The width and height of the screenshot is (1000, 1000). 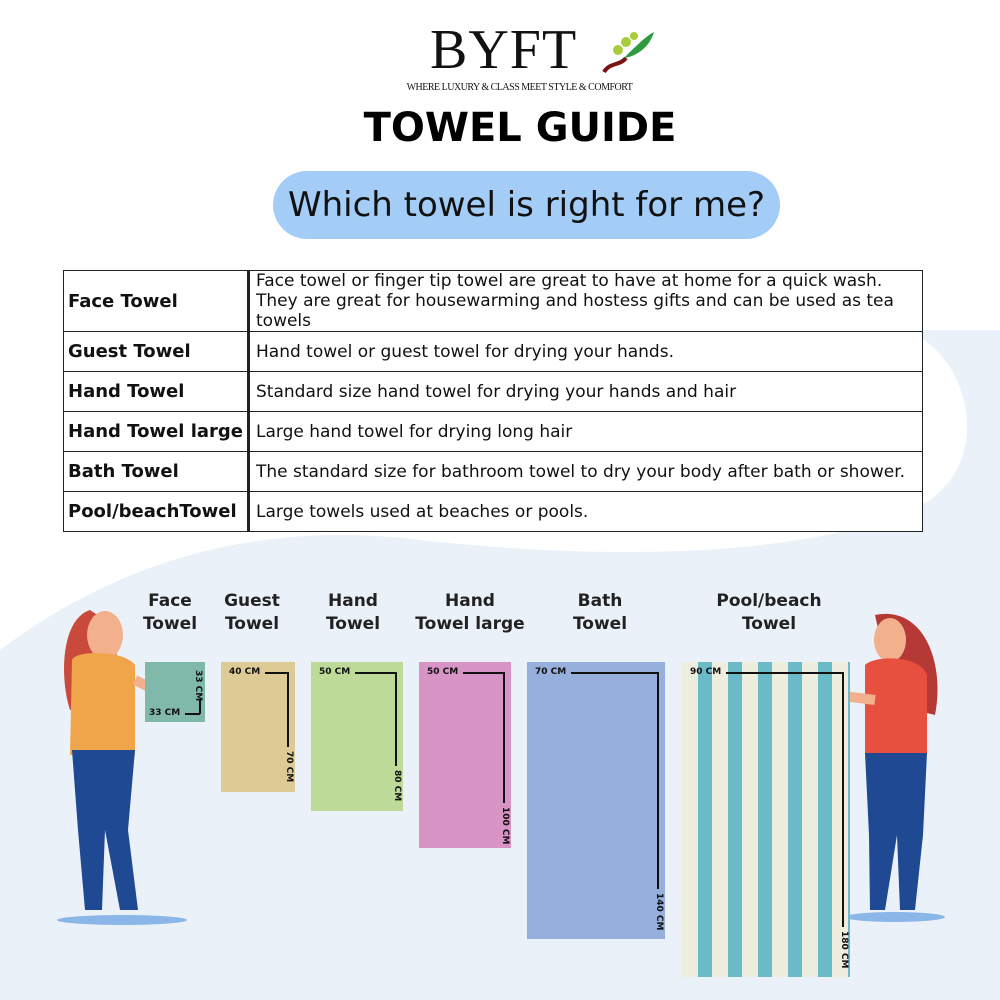 What do you see at coordinates (122, 767) in the screenshot?
I see `woman-left-illustration` at bounding box center [122, 767].